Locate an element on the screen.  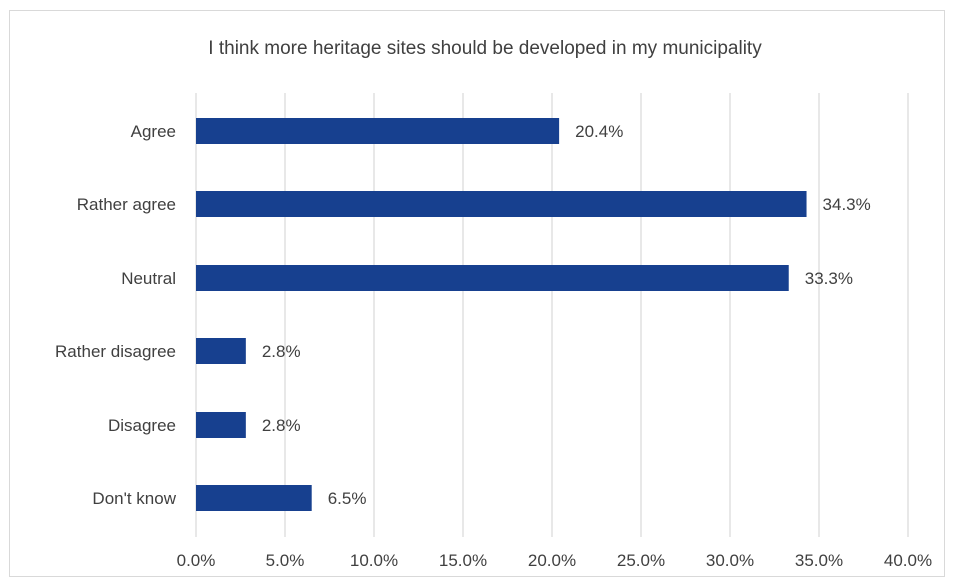
x-tick-label: 40.0% is located at coordinates (908, 560).